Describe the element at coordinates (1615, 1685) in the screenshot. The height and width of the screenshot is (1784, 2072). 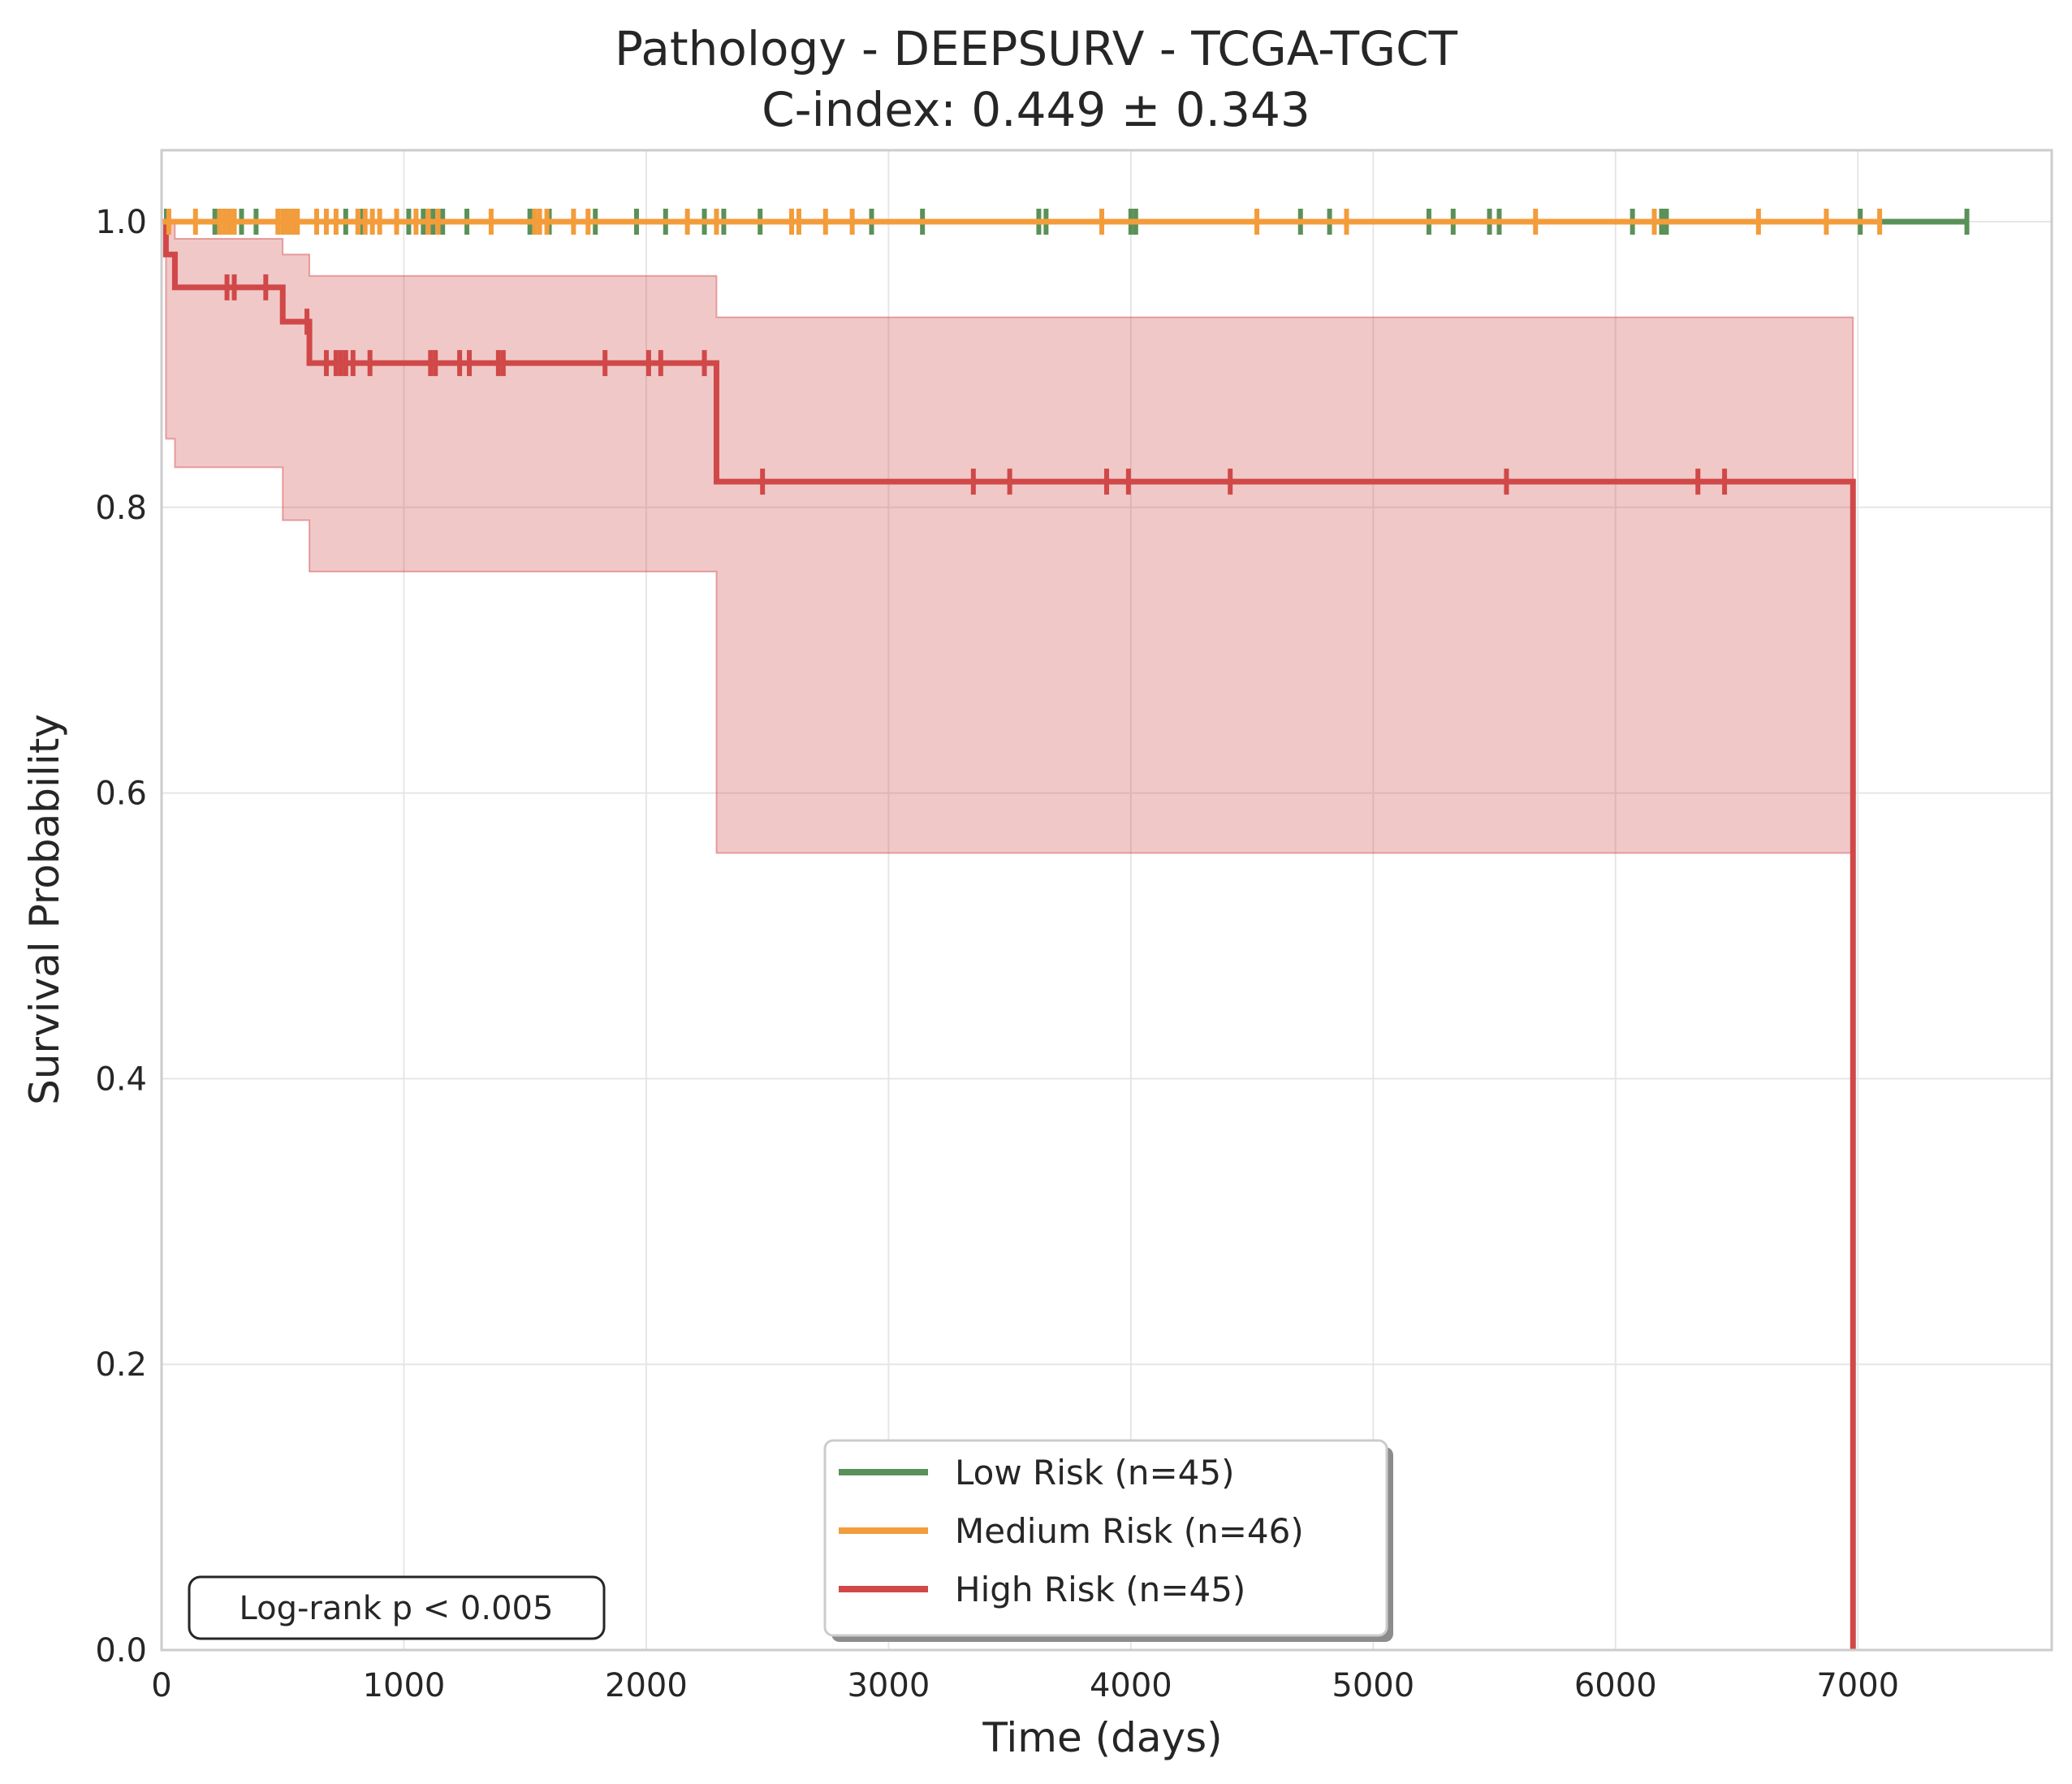
I see `x-tick-label: 6000` at that location.